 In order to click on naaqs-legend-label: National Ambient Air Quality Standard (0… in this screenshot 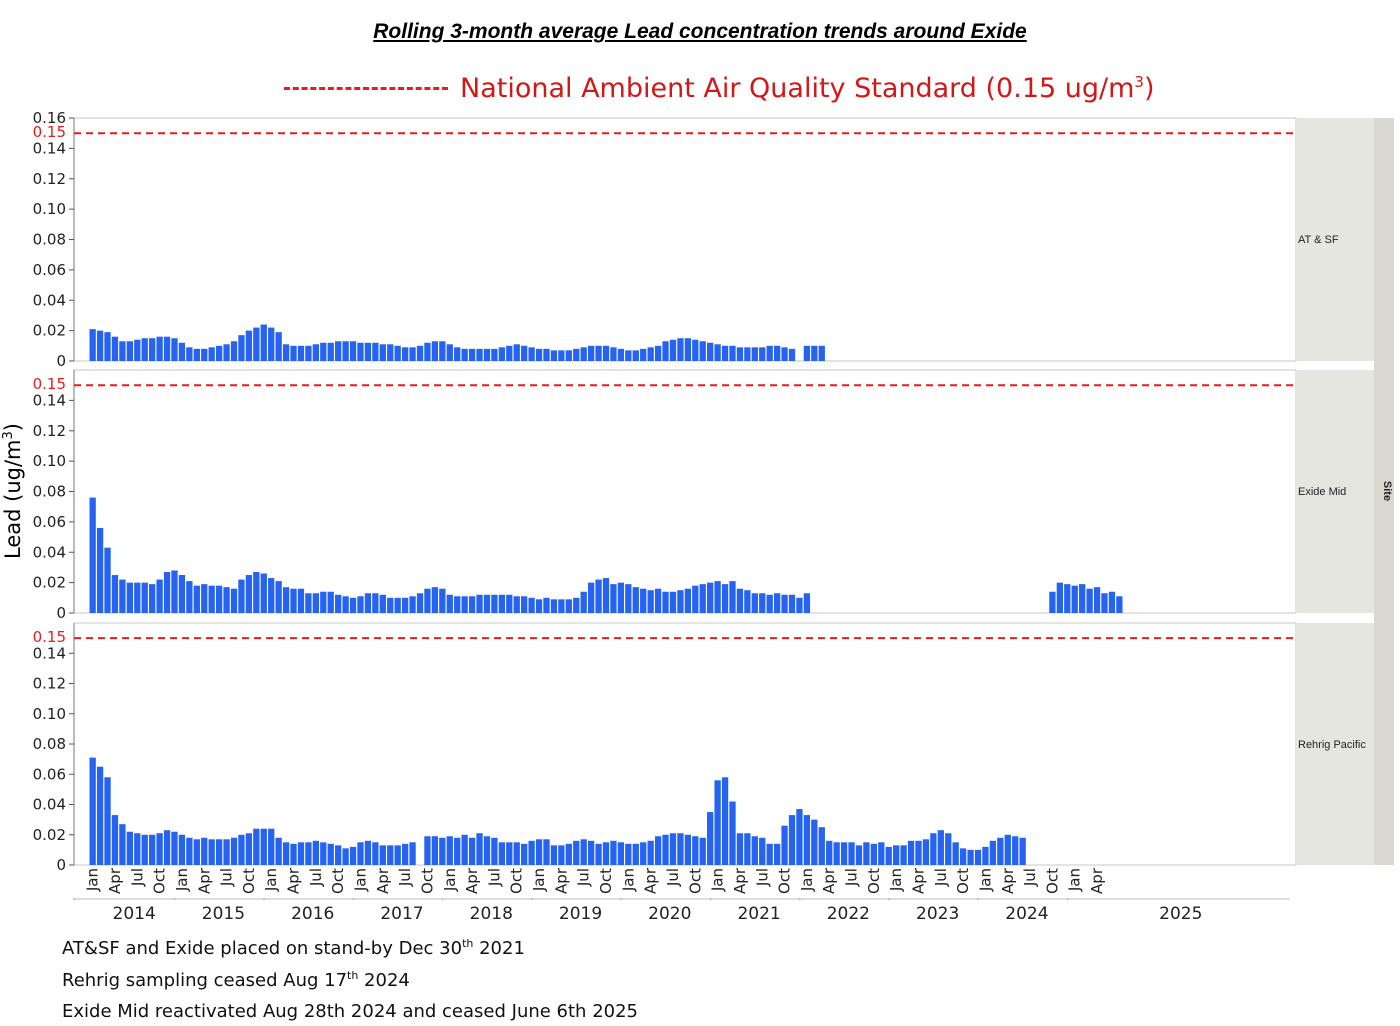, I will do `click(807, 88)`.